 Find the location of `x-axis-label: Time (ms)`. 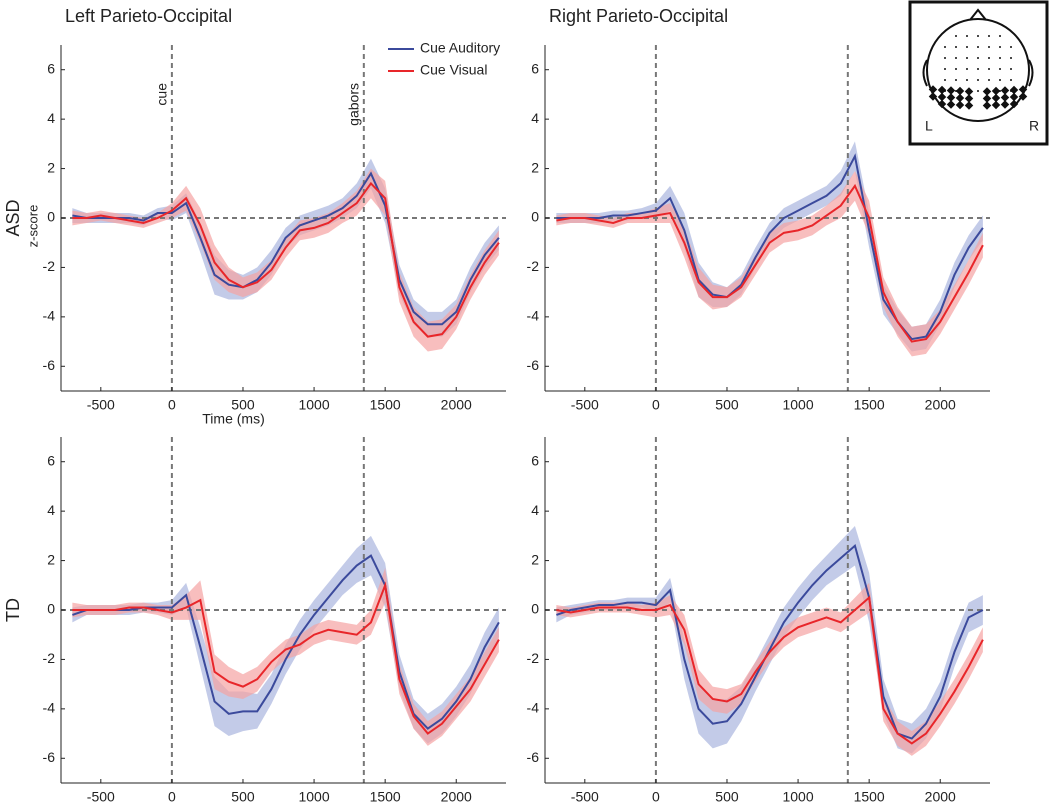

x-axis-label: Time (ms) is located at coordinates (233, 419).